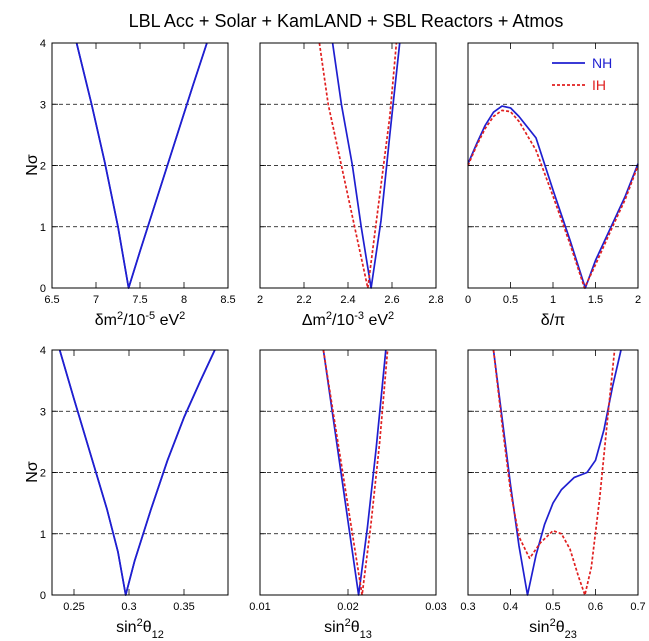  What do you see at coordinates (140, 319) in the screenshot?
I see `x-axis-label: δm2/10-5 eV2` at bounding box center [140, 319].